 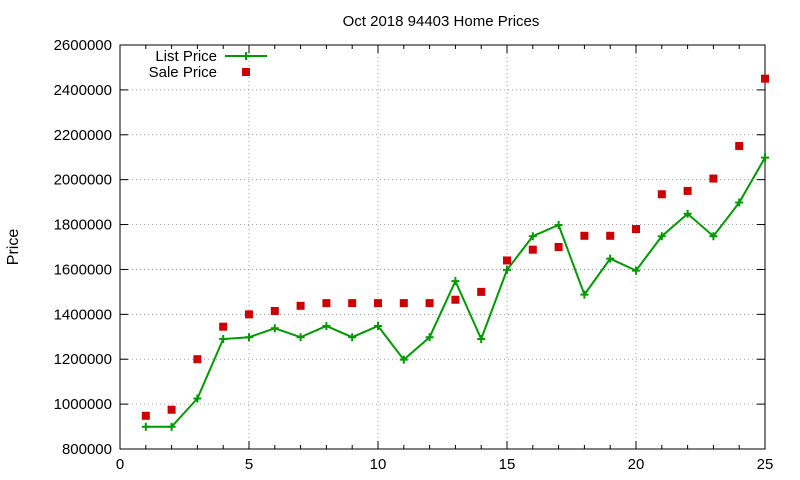 I want to click on legend-square-marker, so click(x=246, y=72).